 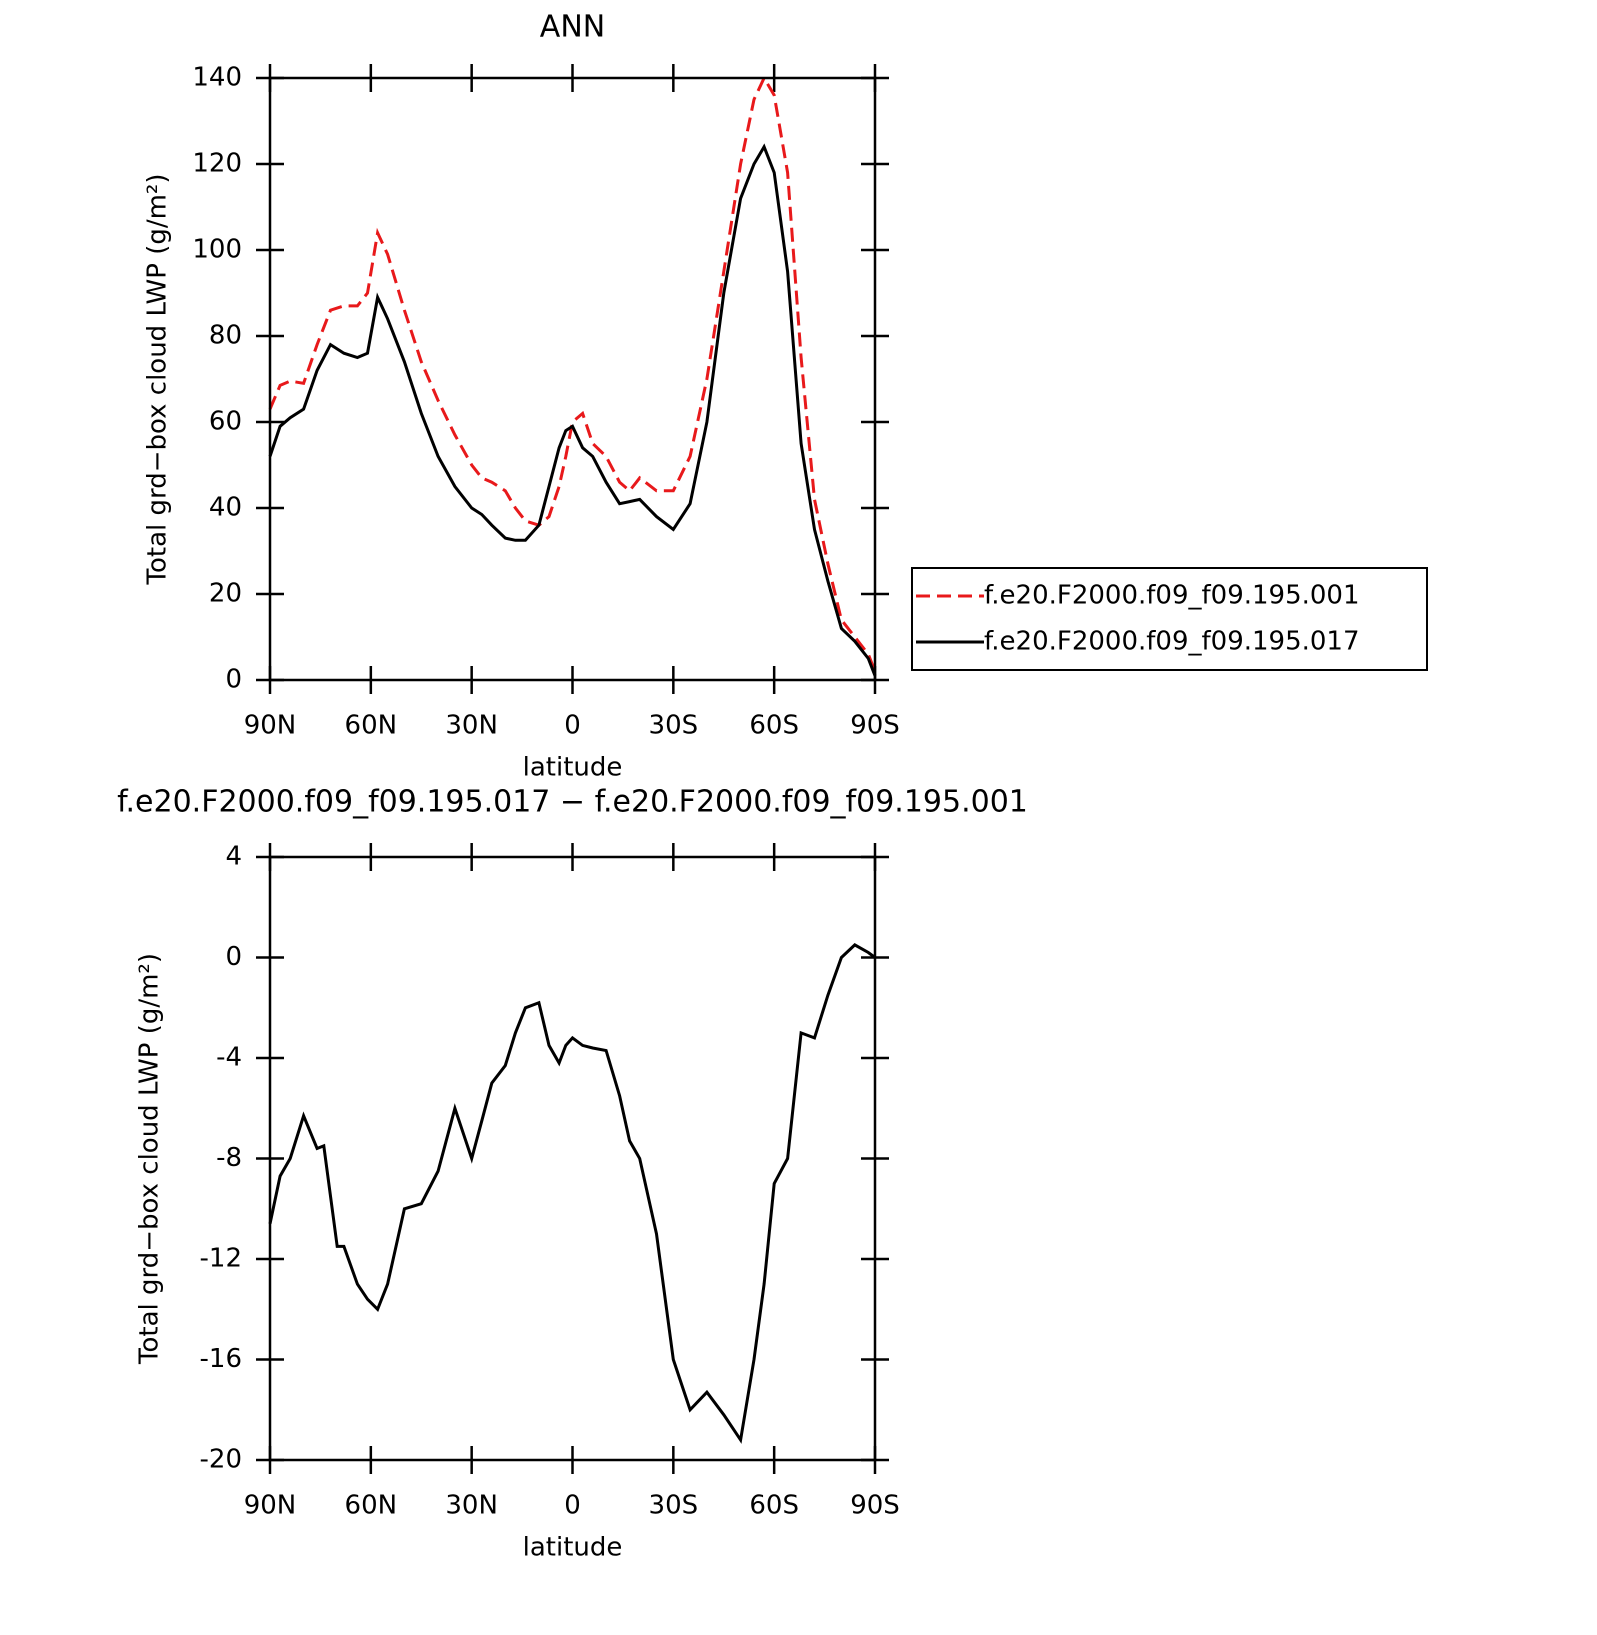 I want to click on legend-label: f.e20.F2000.f09_f09.195.017, so click(x=1172, y=642).